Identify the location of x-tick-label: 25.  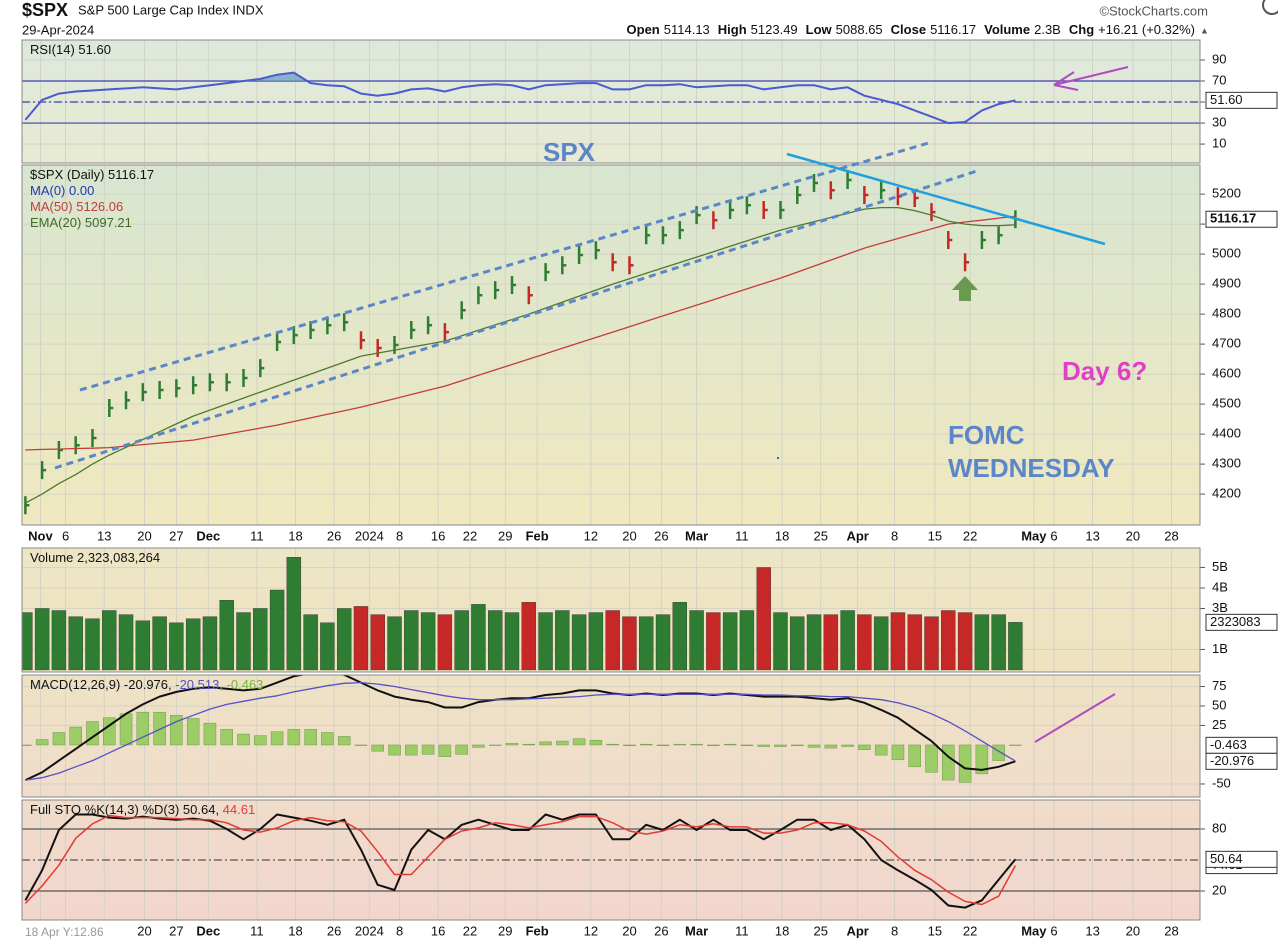
(821, 930).